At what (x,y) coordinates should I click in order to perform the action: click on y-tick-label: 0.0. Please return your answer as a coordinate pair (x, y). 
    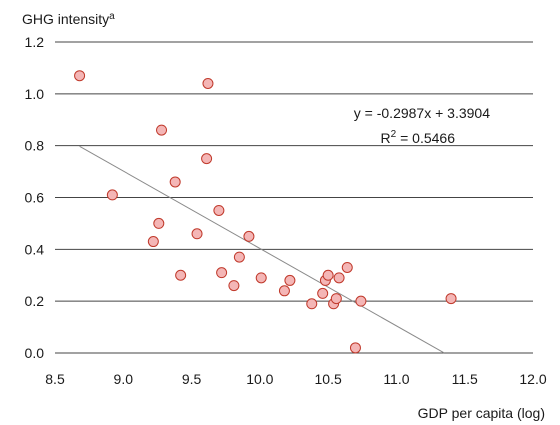
    Looking at the image, I should click on (35, 353).